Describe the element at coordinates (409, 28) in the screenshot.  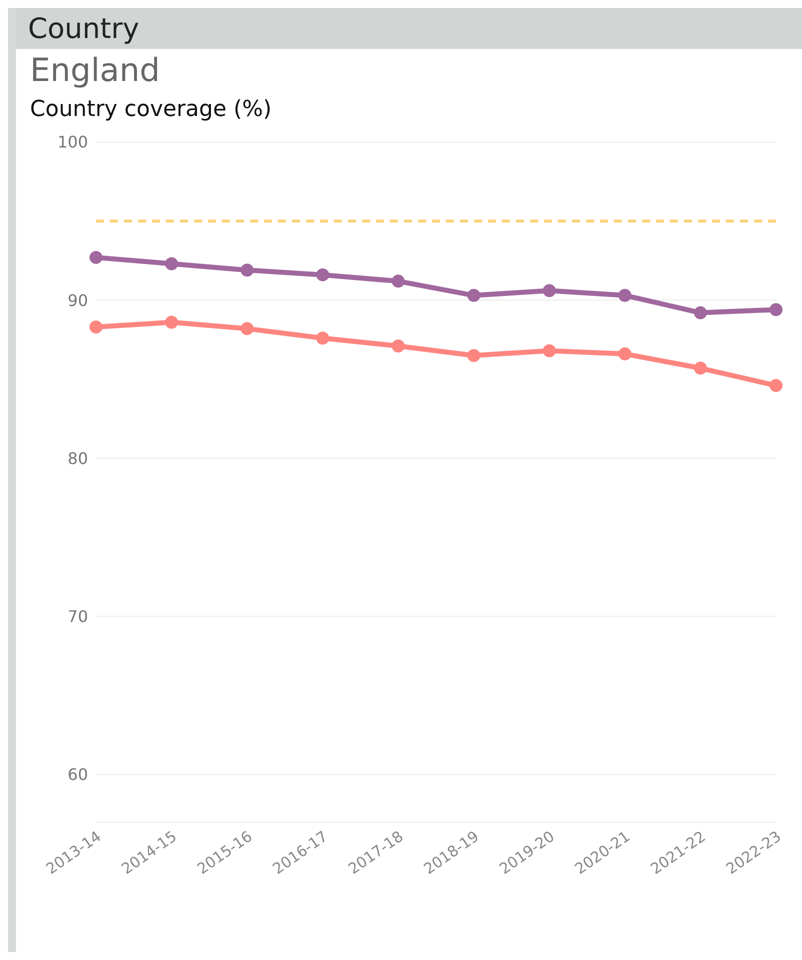
I see `chart-title: Country` at that location.